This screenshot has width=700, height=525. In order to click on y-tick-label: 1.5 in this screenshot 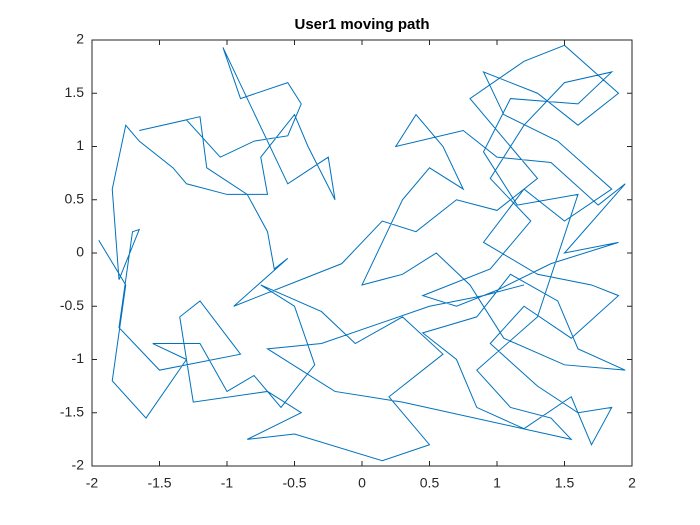, I will do `click(75, 92)`.